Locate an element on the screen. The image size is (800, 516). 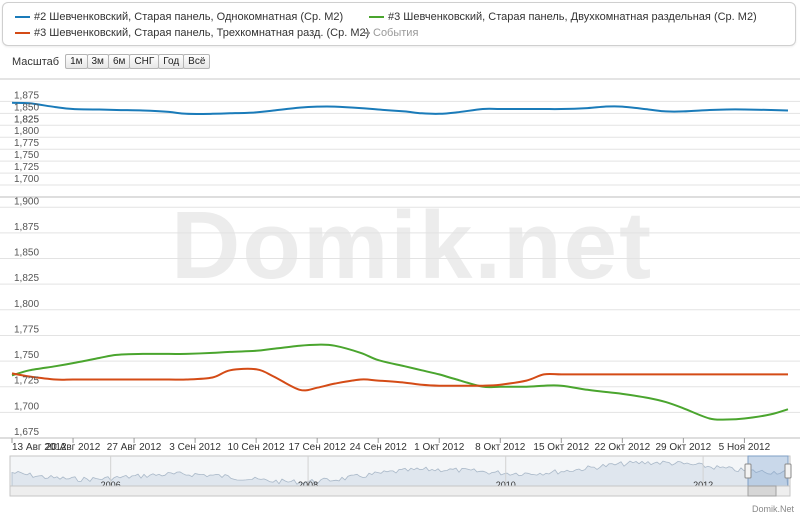
navigator-year-label: 2008 is located at coordinates (308, 485).